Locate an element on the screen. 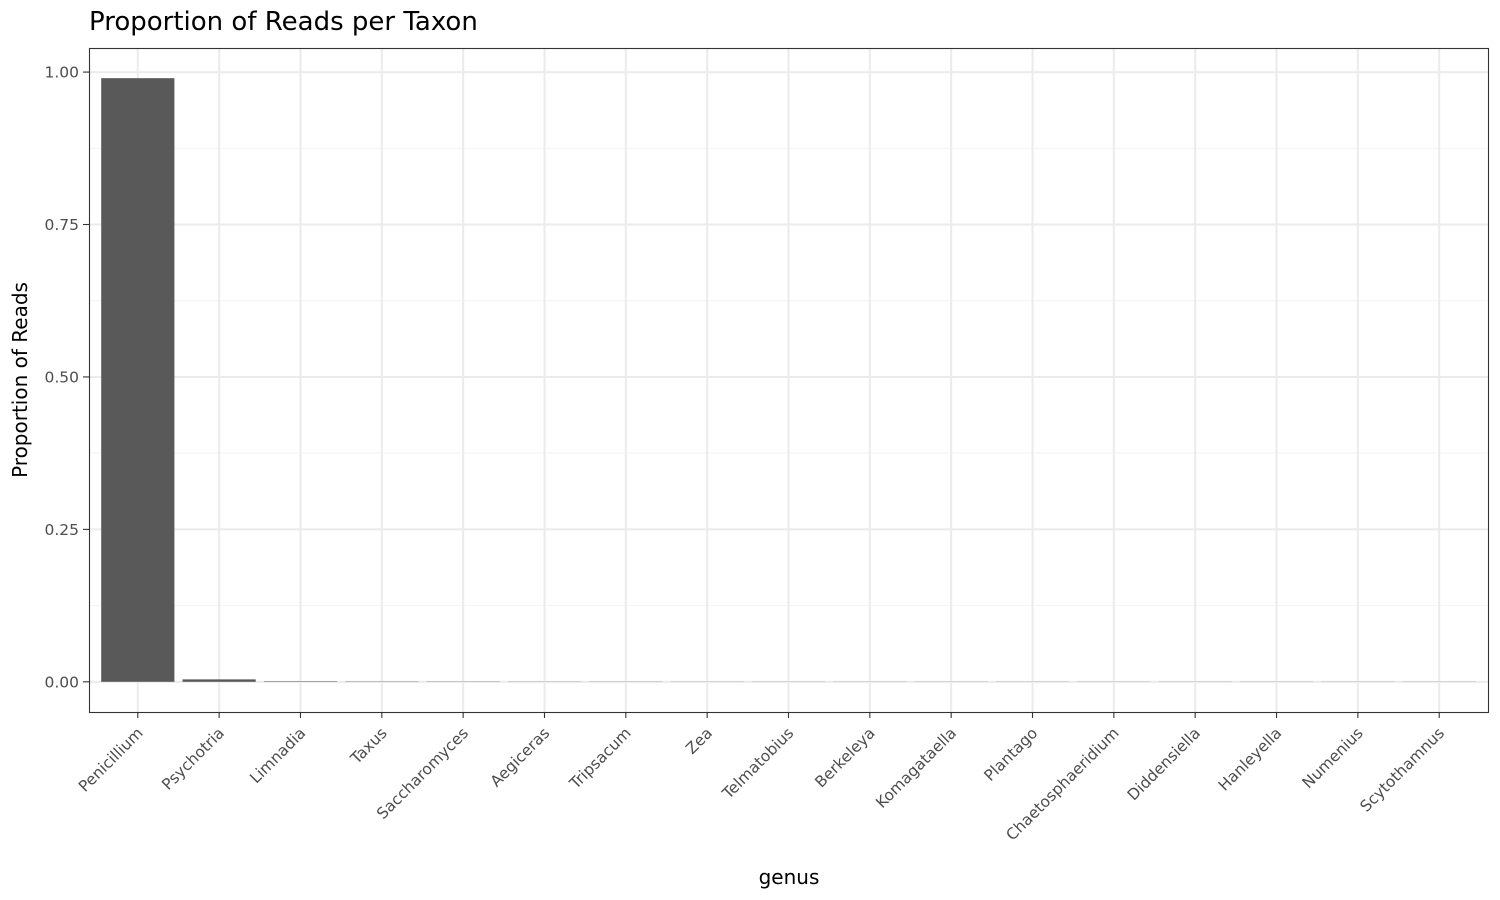 The image size is (1500, 900). y-tick-label: 0.50 is located at coordinates (61, 377).